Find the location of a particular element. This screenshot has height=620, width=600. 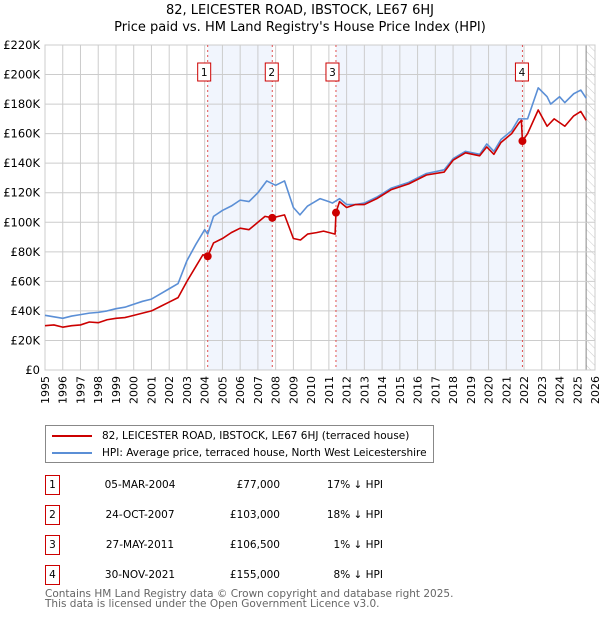

x-tick-label: 2015 is located at coordinates (400, 390).